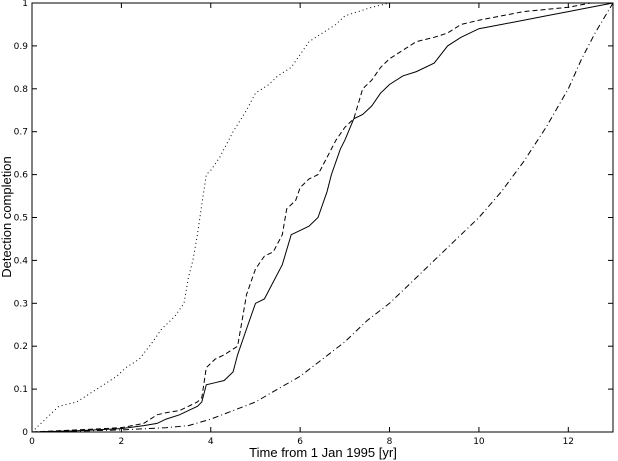 This screenshot has height=461, width=618. I want to click on y-tick-label: 0.8, so click(21, 90).